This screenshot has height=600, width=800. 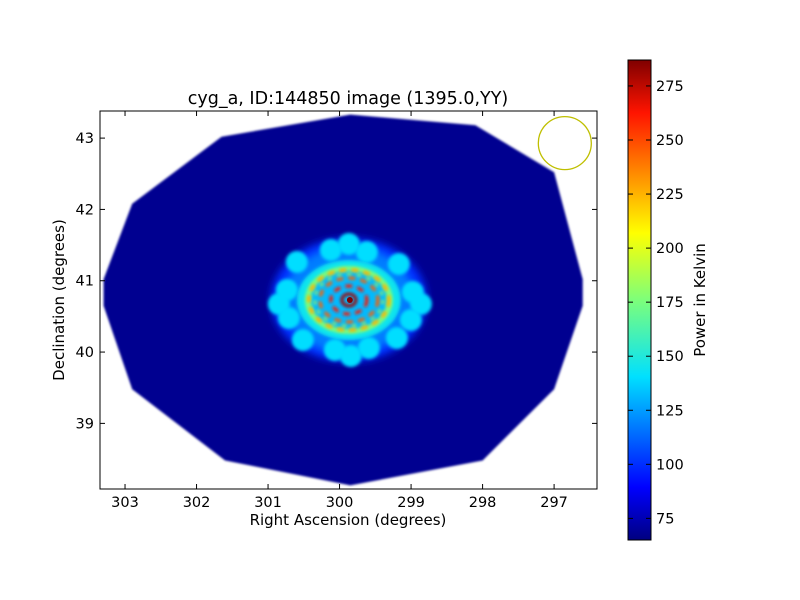 I want to click on chart-title: cyg_a, ID:144850 image (1395.0,YY), so click(x=348, y=99).